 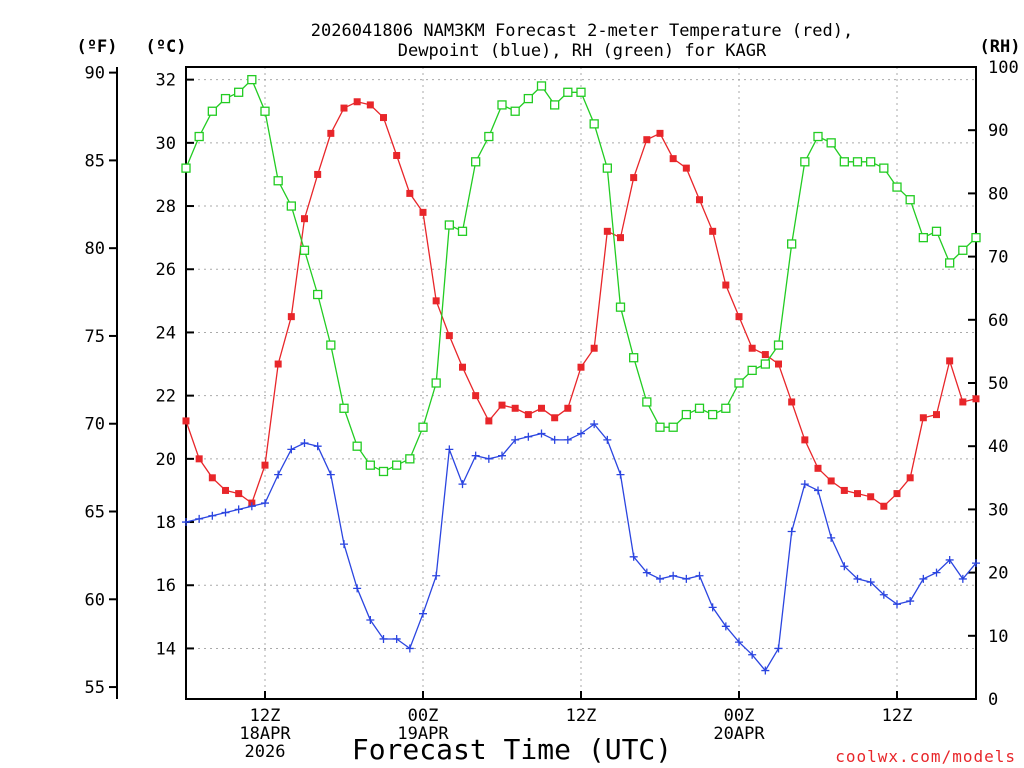 I want to click on celsius-tick-label: 22, so click(x=166, y=397).